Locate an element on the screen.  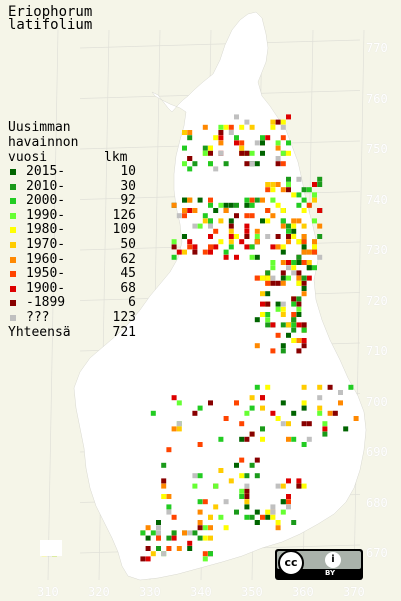
legend-total-count: 721 is located at coordinates (124, 332).